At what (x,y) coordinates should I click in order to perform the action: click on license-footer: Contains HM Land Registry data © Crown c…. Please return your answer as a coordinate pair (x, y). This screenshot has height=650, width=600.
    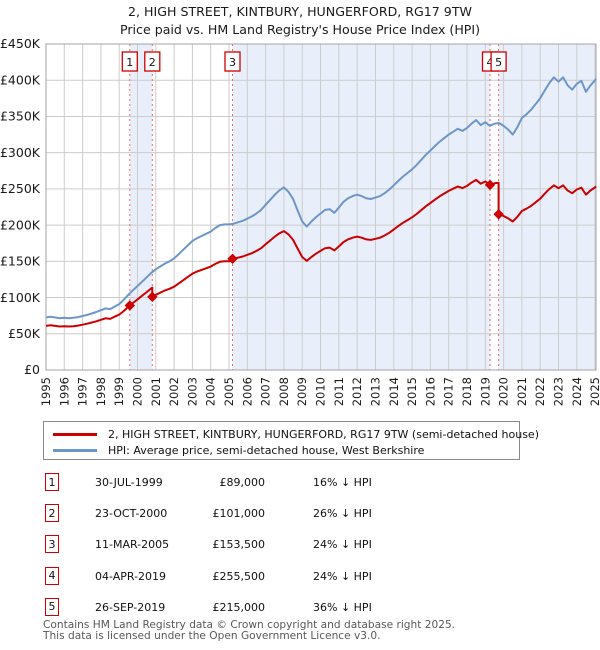
    Looking at the image, I should click on (249, 631).